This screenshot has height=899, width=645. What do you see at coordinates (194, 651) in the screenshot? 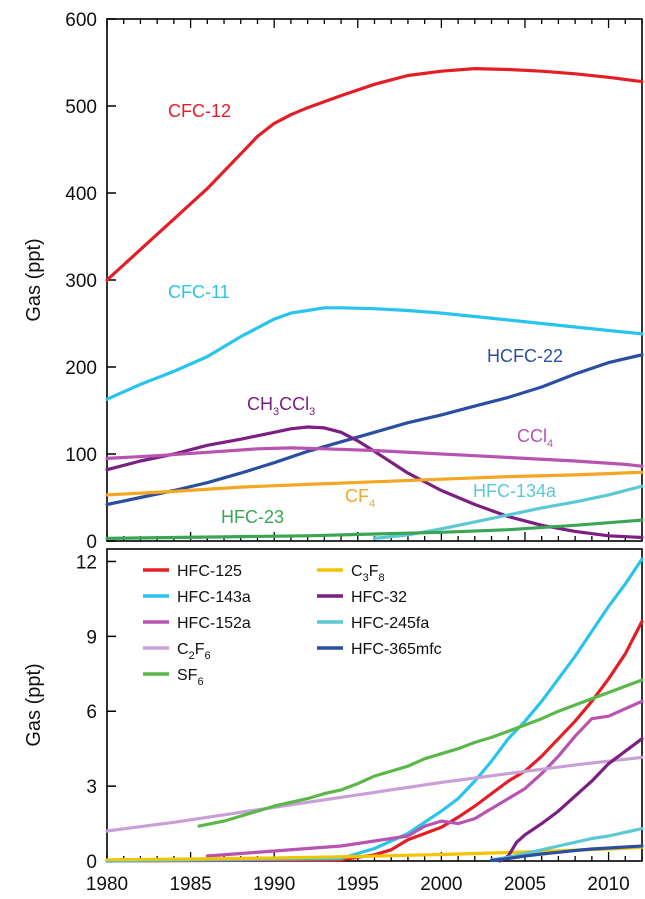
I see `legend-label-c2f6: C2F6` at bounding box center [194, 651].